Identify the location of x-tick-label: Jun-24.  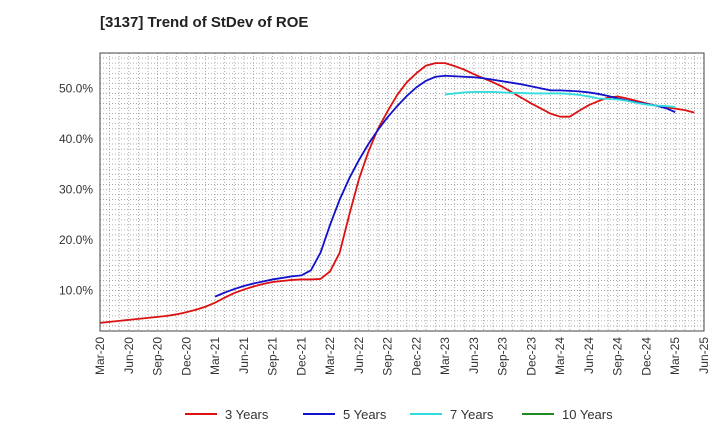
(589, 355).